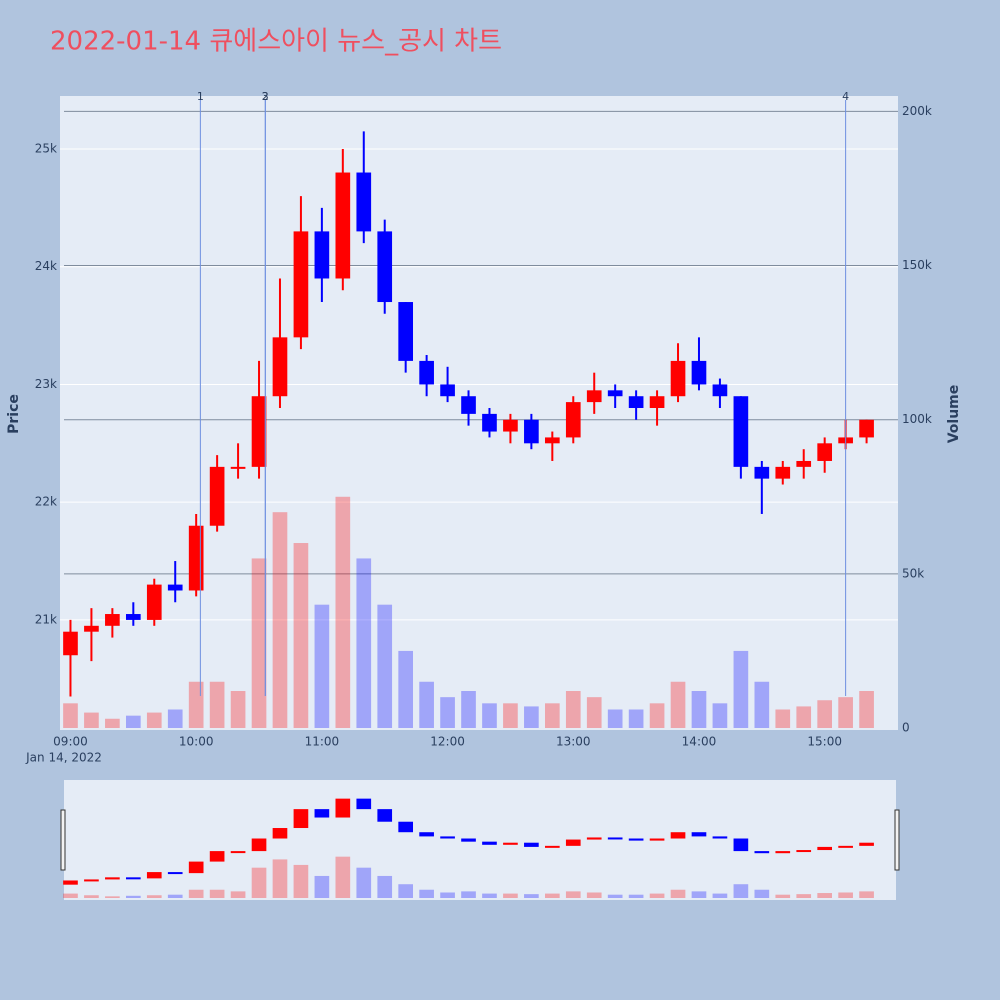 The image size is (1000, 1000). I want to click on y2-tick-label: 150k, so click(917, 265).